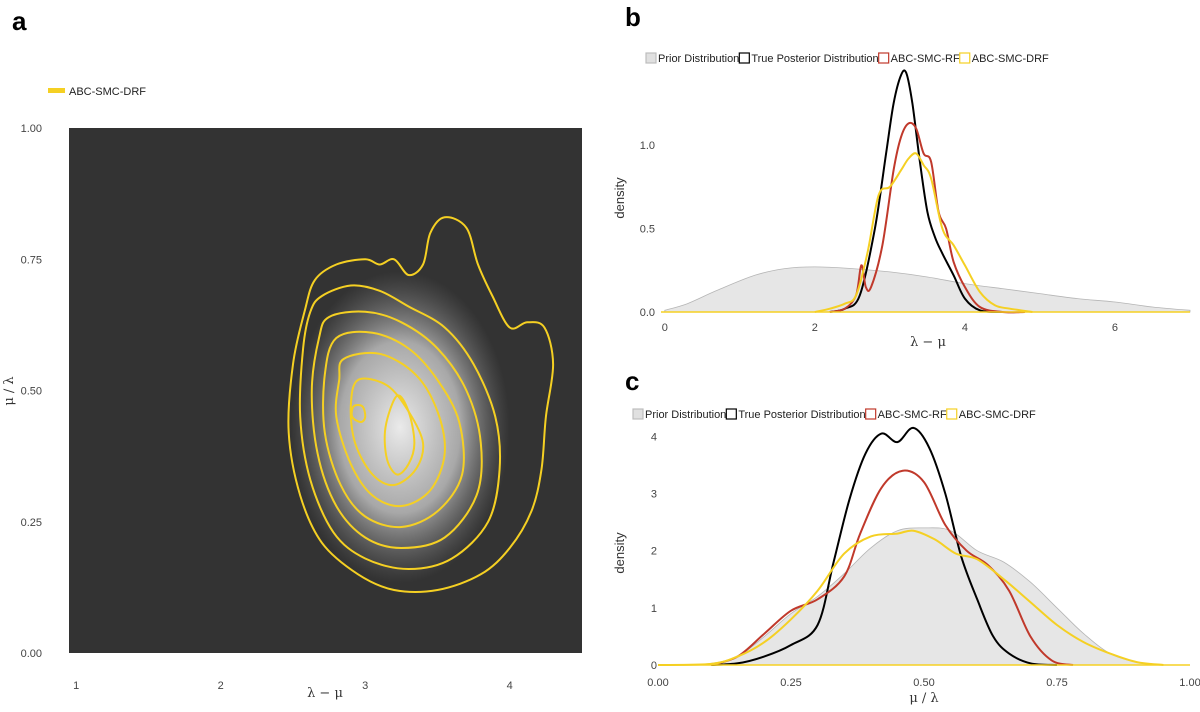 Image resolution: width=1200 pixels, height=712 pixels. I want to click on y-tick-label: 0.00, so click(31, 654).